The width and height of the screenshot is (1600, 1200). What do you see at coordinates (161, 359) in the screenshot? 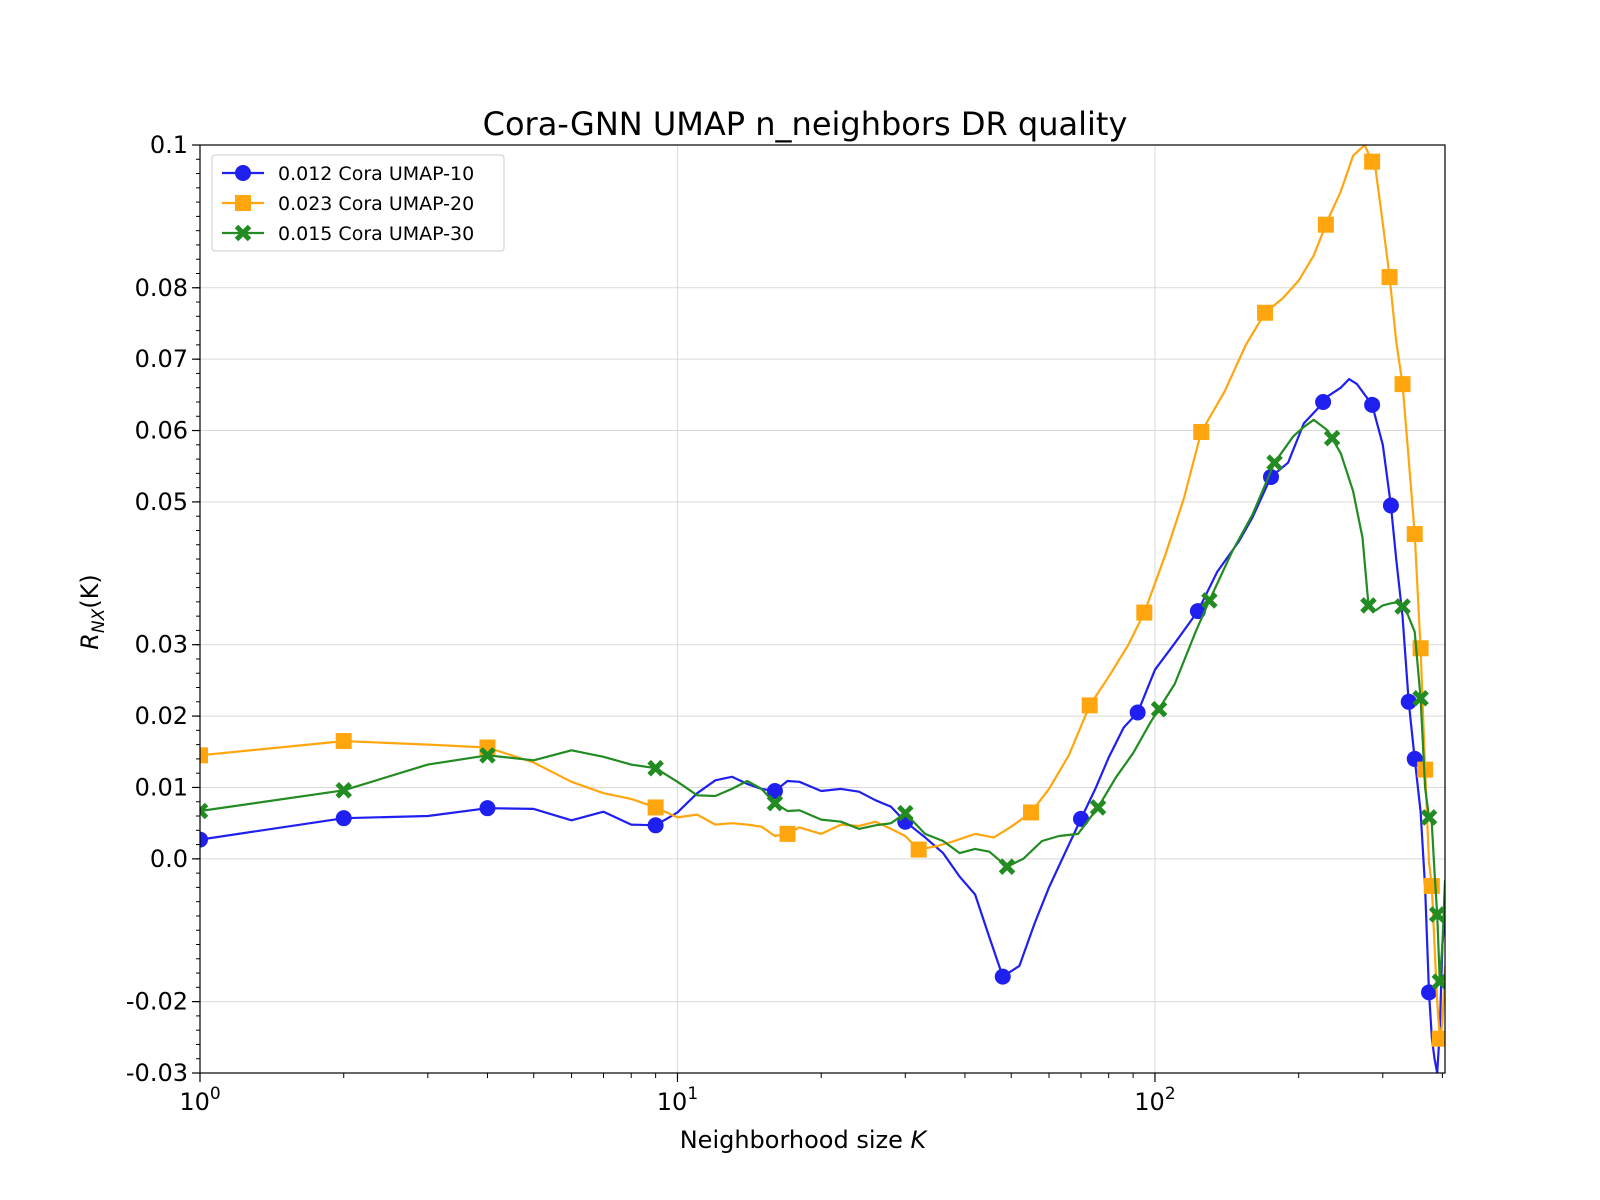
I see `y-tick-label: 0.07` at bounding box center [161, 359].